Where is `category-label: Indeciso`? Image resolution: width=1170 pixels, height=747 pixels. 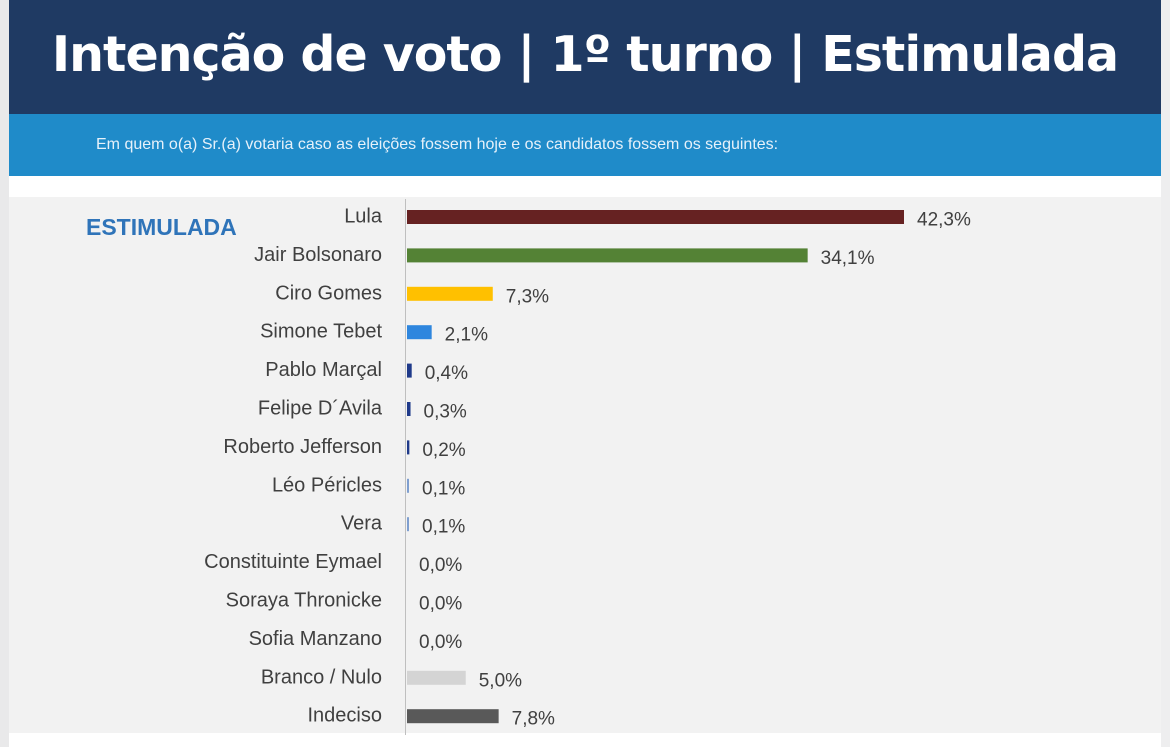
category-label: Indeciso is located at coordinates (345, 716).